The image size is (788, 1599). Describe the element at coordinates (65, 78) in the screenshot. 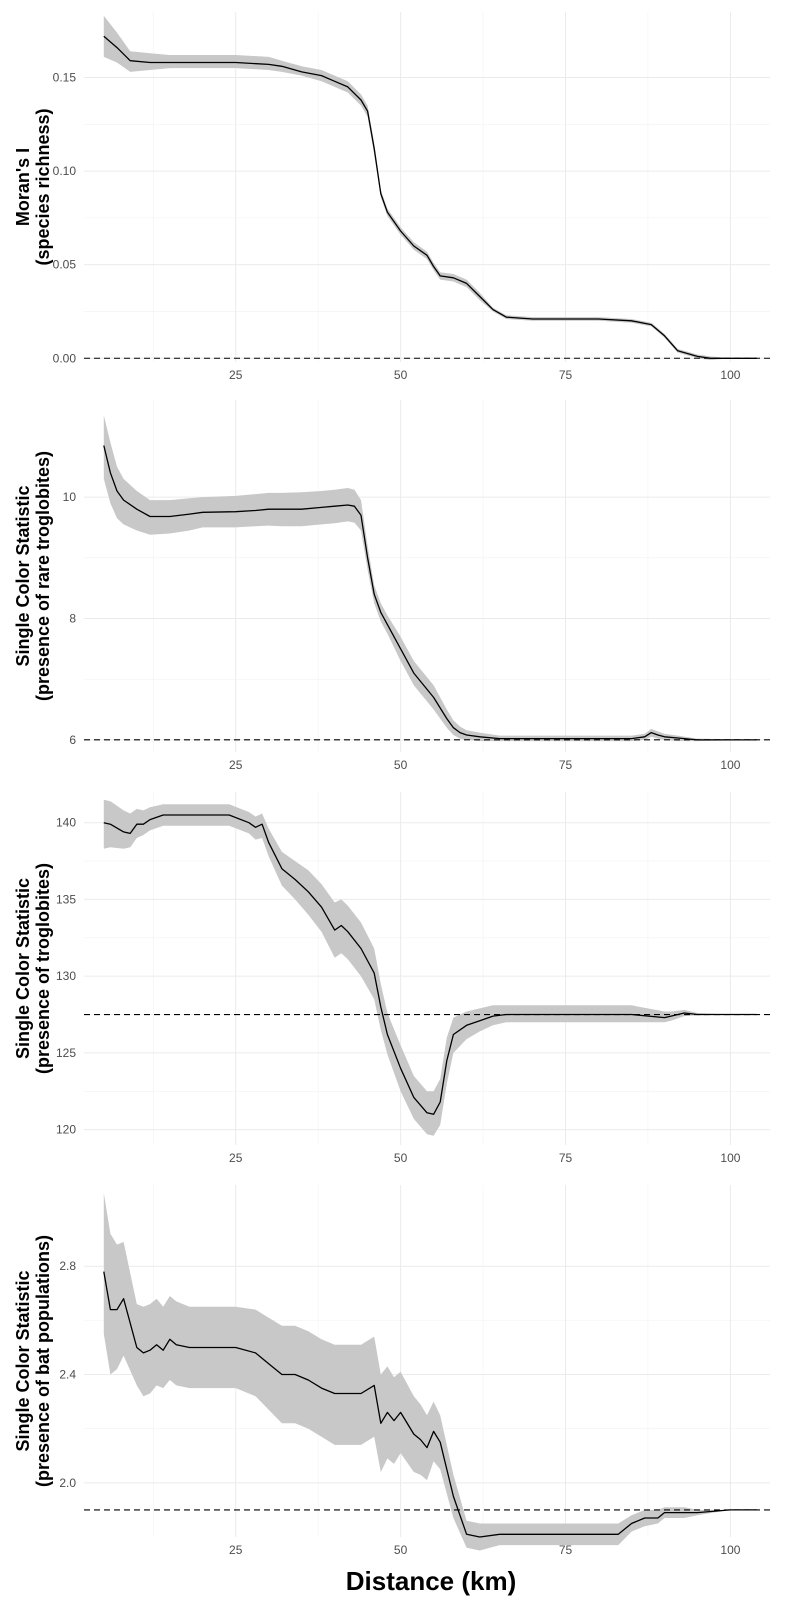

I see `y-tick-label: 0.15` at that location.